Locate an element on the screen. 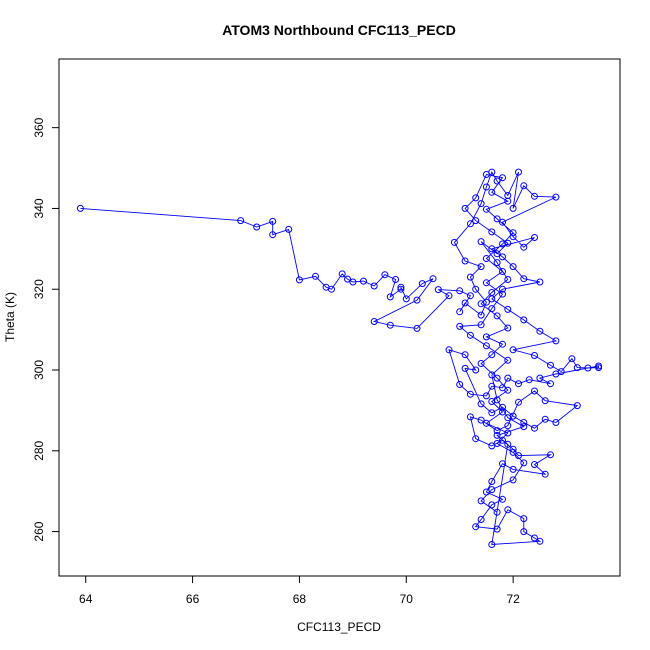 Image resolution: width=650 pixels, height=650 pixels. x-tick-label: 70 is located at coordinates (407, 599).